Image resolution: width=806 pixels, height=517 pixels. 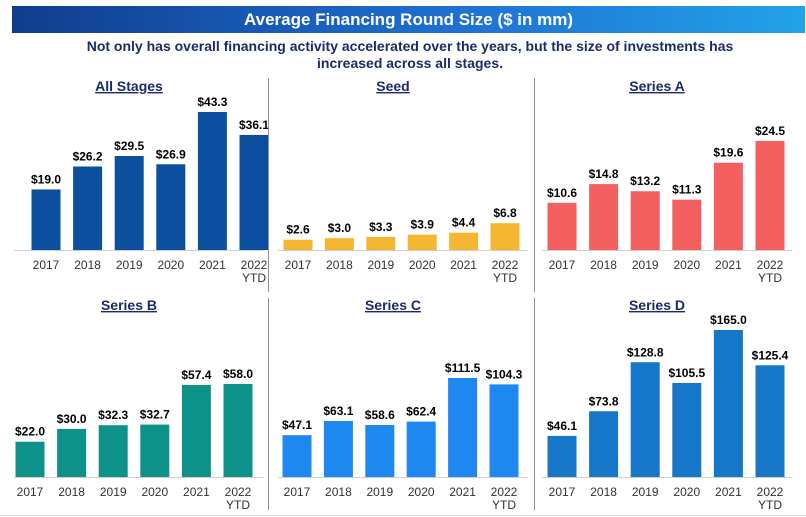 What do you see at coordinates (171, 154) in the screenshot?
I see `data-label: $26.9` at bounding box center [171, 154].